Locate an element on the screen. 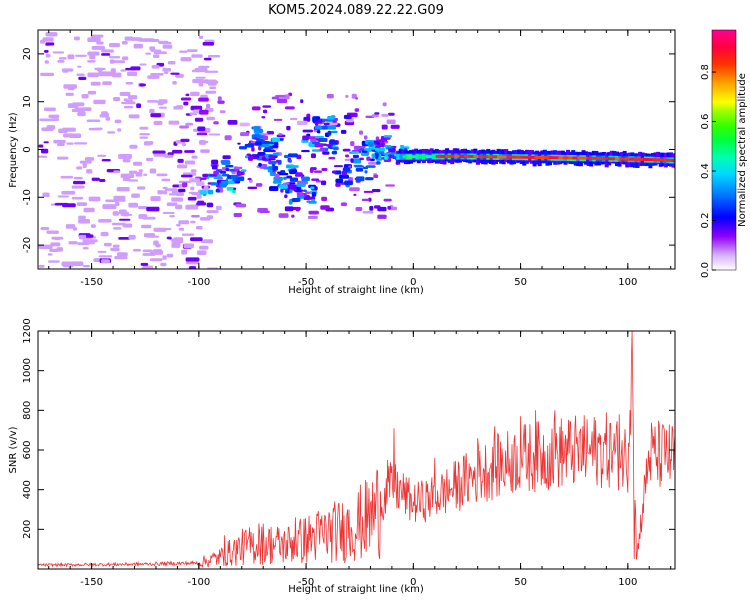 This screenshot has height=600, width=750. spectrogram-ylabel: Frequency (Hz) is located at coordinates (13, 150).